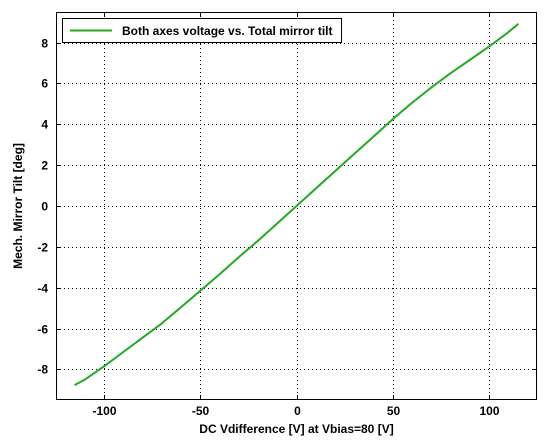  I want to click on y-tick-label: -8, so click(42, 370).